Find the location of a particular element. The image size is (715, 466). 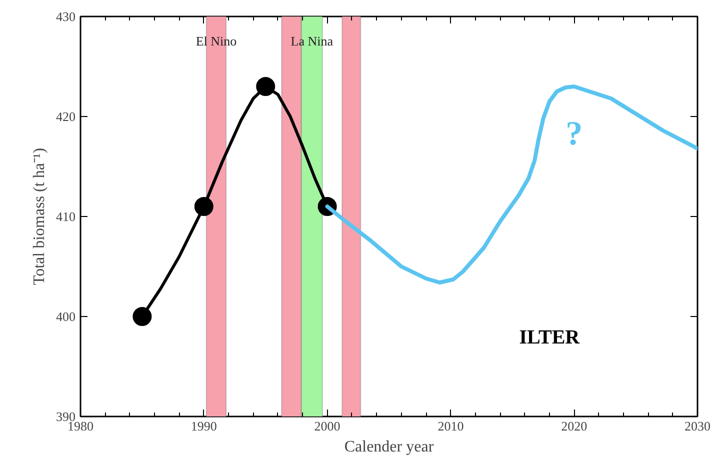

x-axis-title: Calender year is located at coordinates (389, 447).